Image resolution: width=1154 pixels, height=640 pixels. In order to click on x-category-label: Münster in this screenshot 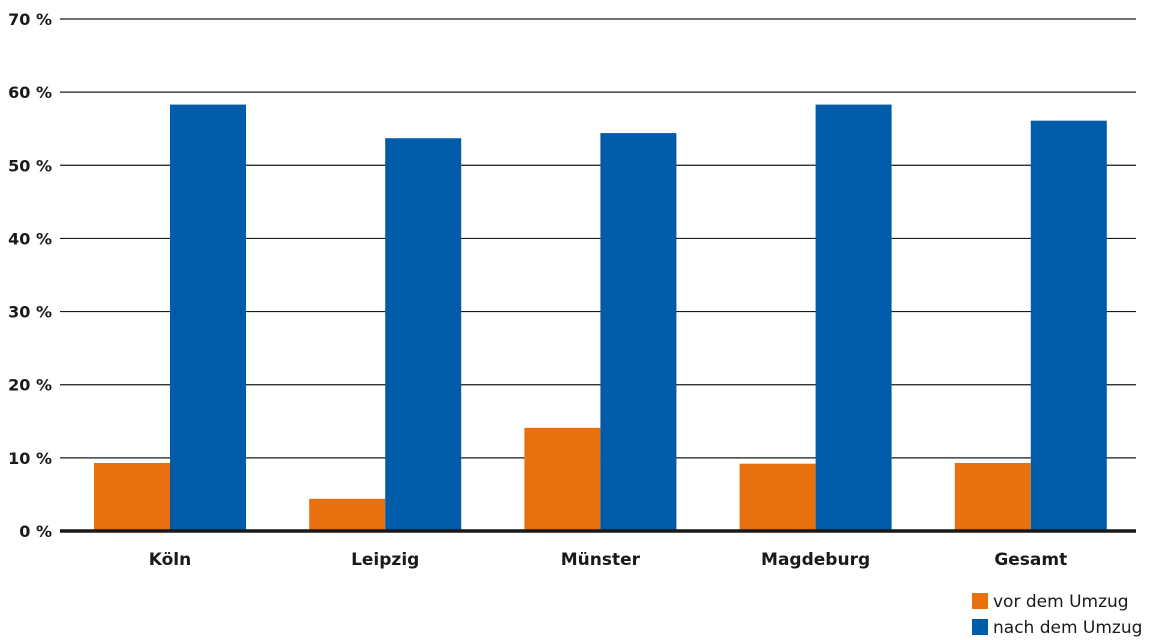, I will do `click(601, 560)`.